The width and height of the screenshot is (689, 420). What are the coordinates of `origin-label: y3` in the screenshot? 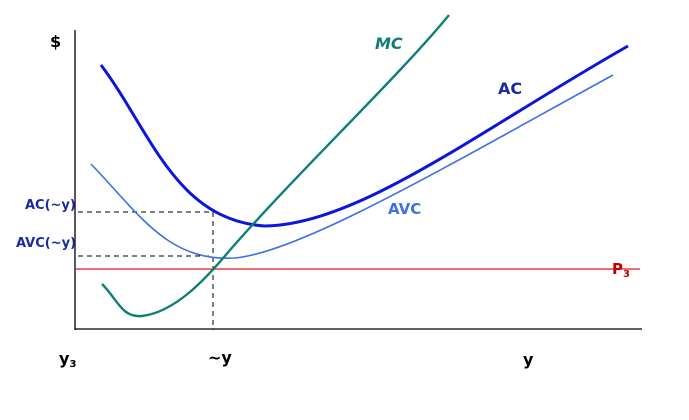 It's located at (67, 359).